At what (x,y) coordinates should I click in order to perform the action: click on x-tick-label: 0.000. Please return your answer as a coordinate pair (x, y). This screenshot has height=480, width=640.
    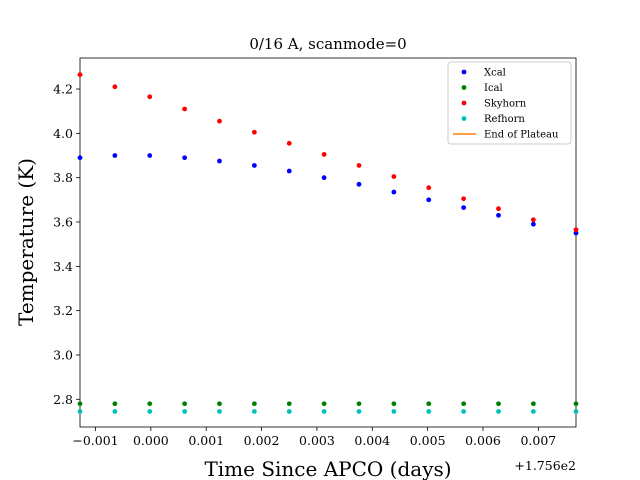
    Looking at the image, I should click on (151, 440).